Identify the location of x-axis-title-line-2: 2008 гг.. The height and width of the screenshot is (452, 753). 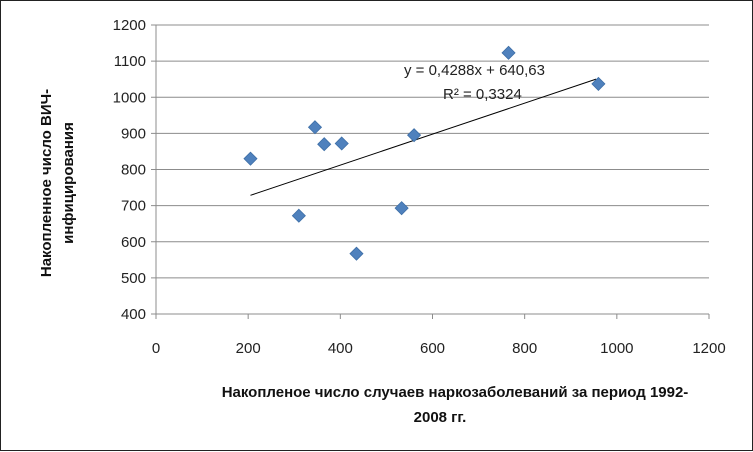
(440, 417).